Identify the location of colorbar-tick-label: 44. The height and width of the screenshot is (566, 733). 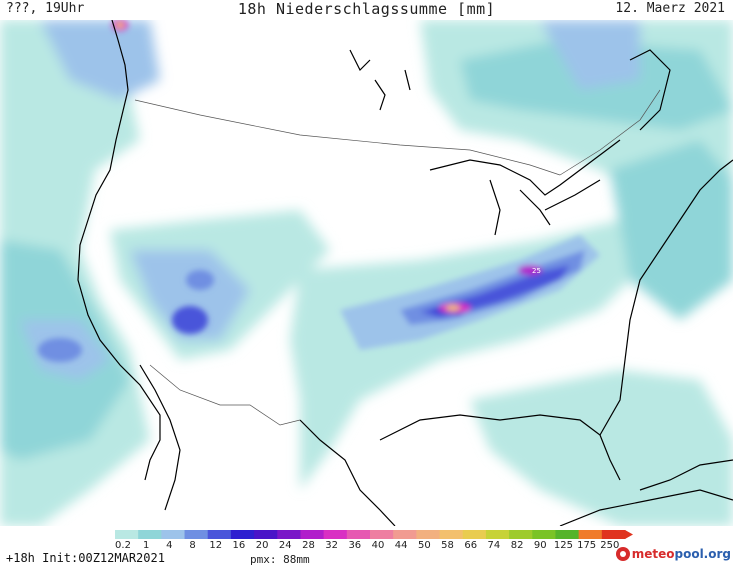
(401, 545).